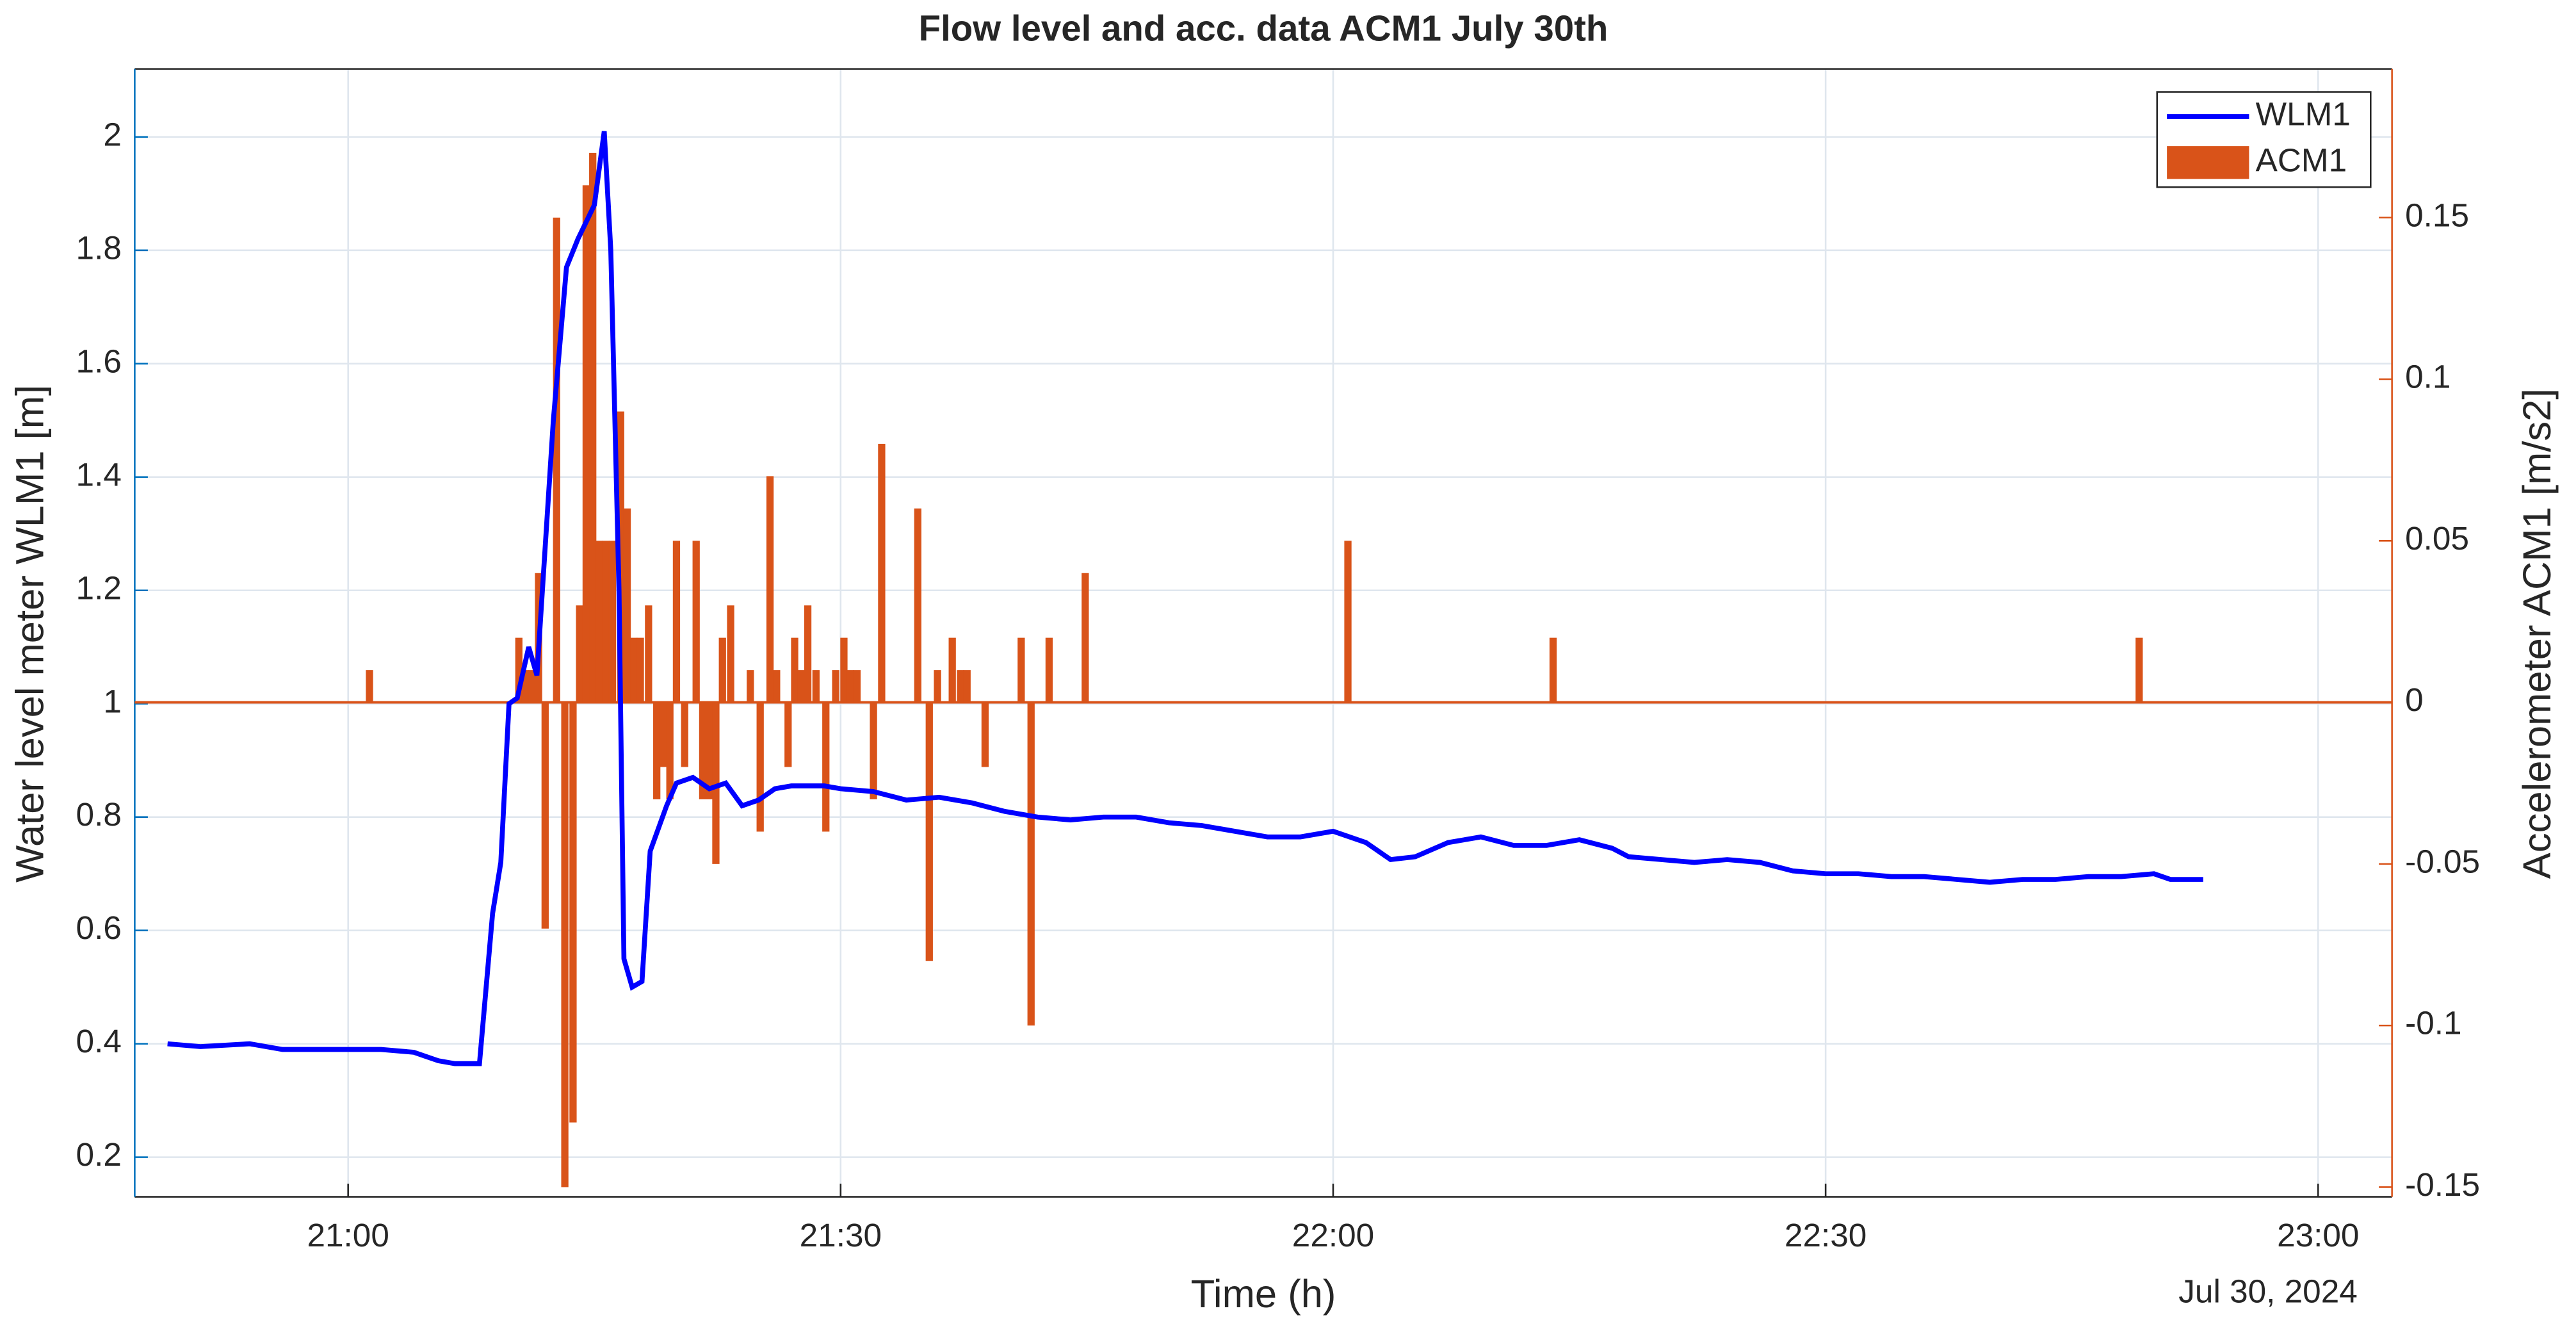 This screenshot has height=1338, width=2576. Describe the element at coordinates (841, 1235) in the screenshot. I see `x-tick-label: 21:30` at that location.